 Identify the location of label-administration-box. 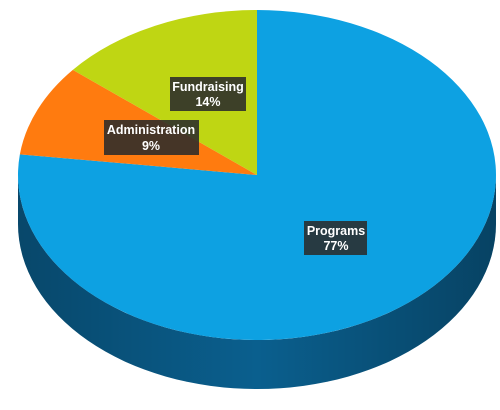
(151, 137).